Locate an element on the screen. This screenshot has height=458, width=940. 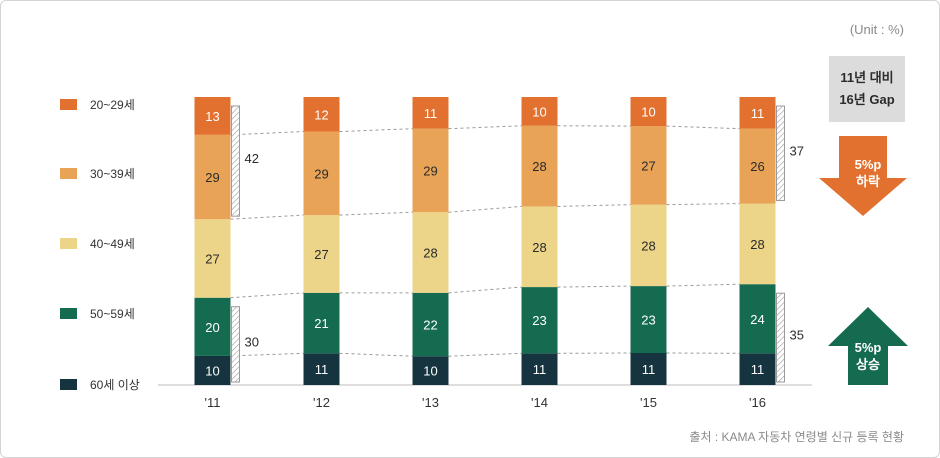
data-label: 20 is located at coordinates (212, 327).